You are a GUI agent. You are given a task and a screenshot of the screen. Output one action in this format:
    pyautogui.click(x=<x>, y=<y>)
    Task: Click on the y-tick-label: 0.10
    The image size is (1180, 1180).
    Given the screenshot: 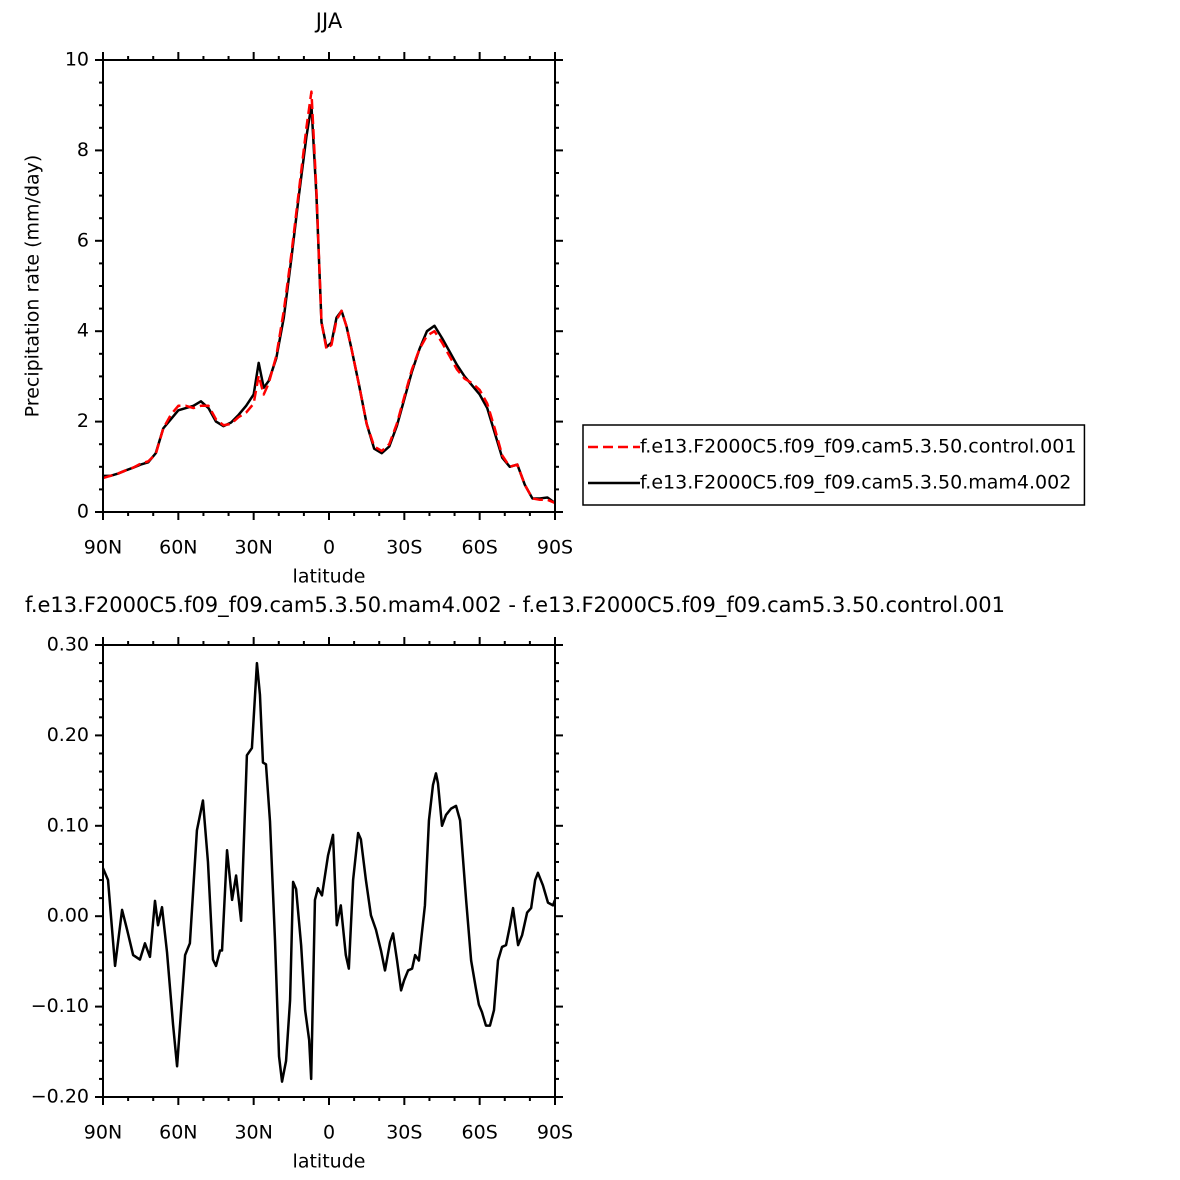 What is the action you would take?
    pyautogui.click(x=68, y=825)
    